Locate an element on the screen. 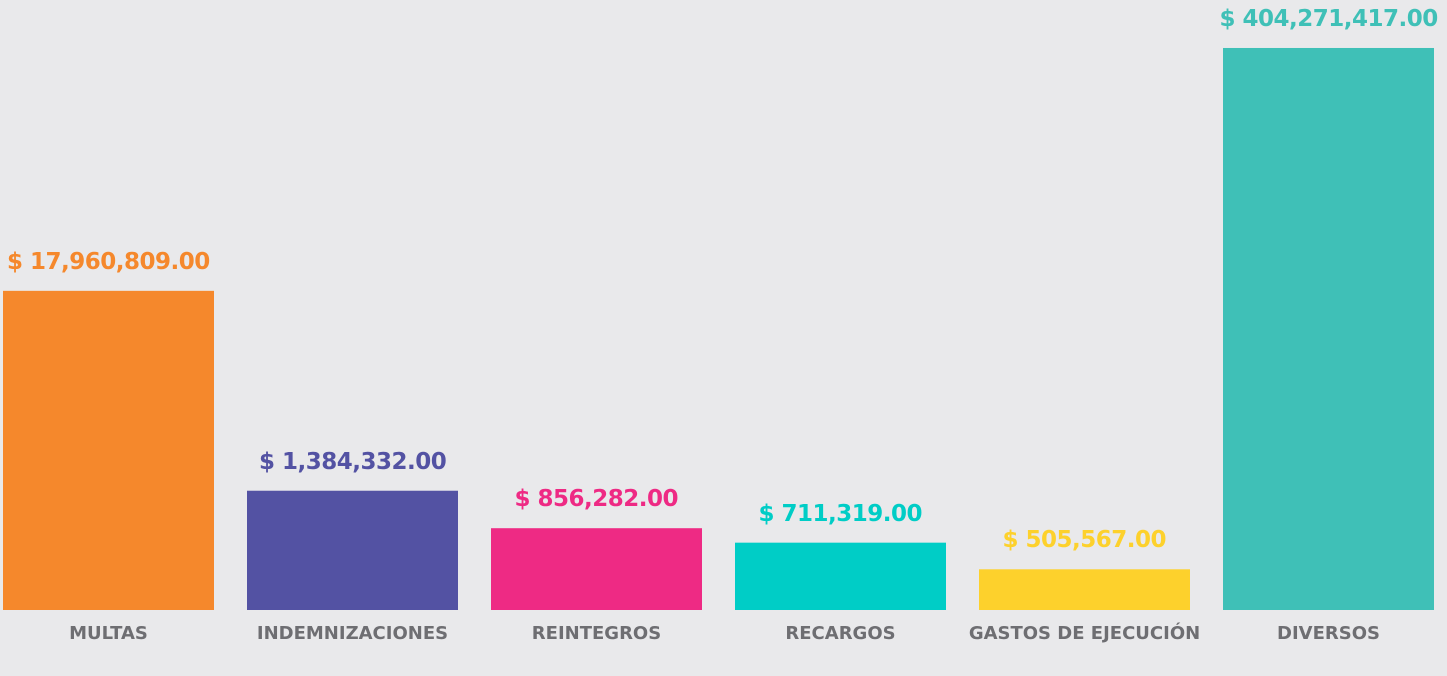  x-tick-label: GASTOS DE EJECUCIÓN is located at coordinates (1084, 633).